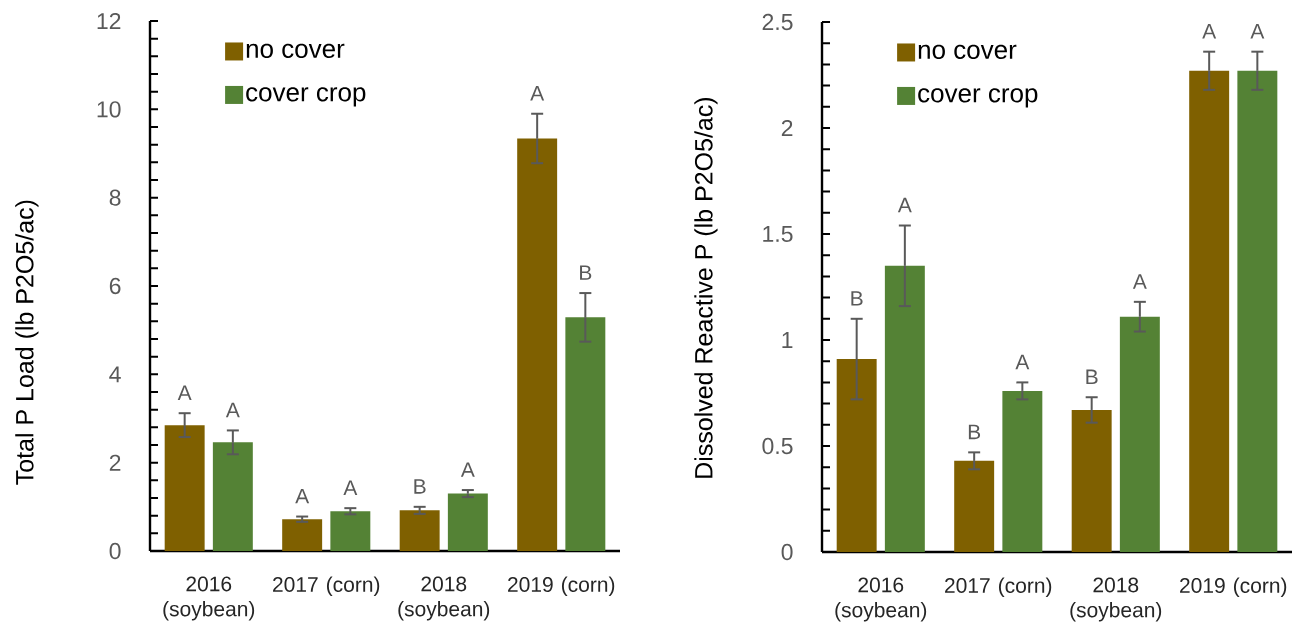 The width and height of the screenshot is (1299, 631). What do you see at coordinates (109, 21) in the screenshot?
I see `y-tick-label: 12` at bounding box center [109, 21].